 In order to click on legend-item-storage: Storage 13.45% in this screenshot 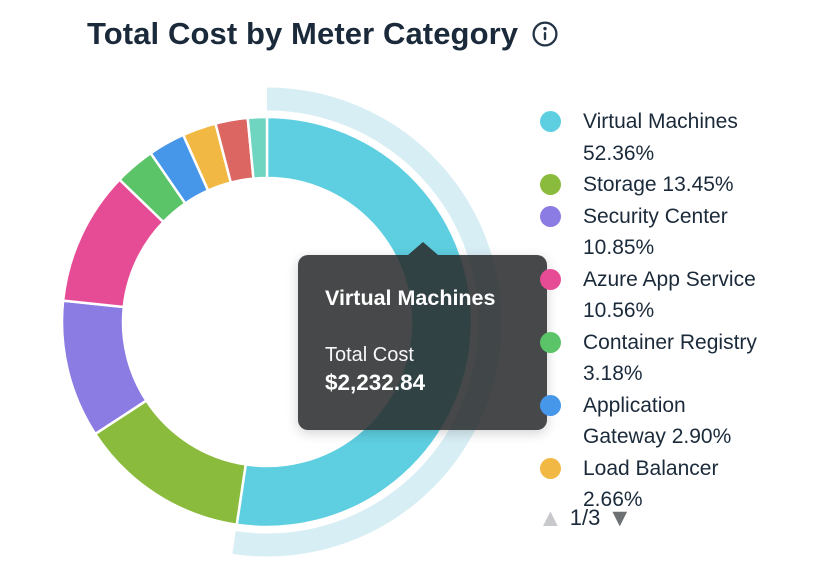, I will do `click(682, 185)`.